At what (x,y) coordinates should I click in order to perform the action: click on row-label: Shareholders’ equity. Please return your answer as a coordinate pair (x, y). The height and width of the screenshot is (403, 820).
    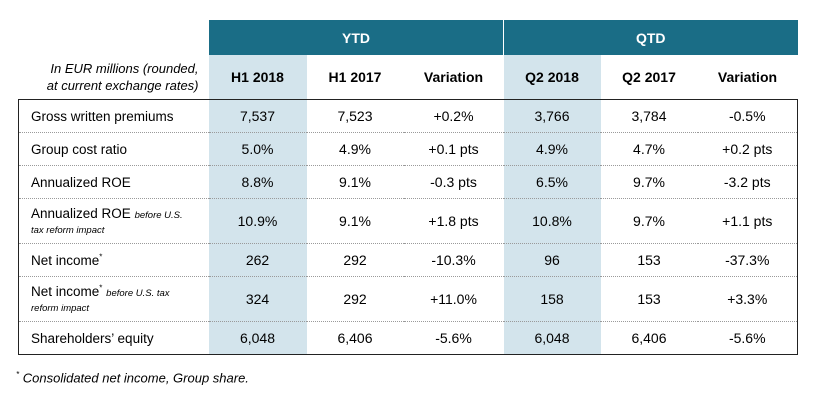
    Looking at the image, I should click on (113, 338).